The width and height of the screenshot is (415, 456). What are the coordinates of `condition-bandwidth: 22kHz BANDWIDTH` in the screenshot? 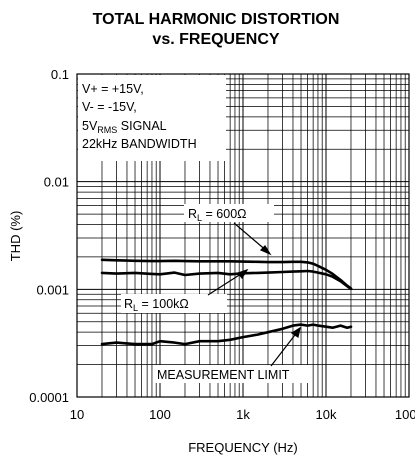 It's located at (139, 144).